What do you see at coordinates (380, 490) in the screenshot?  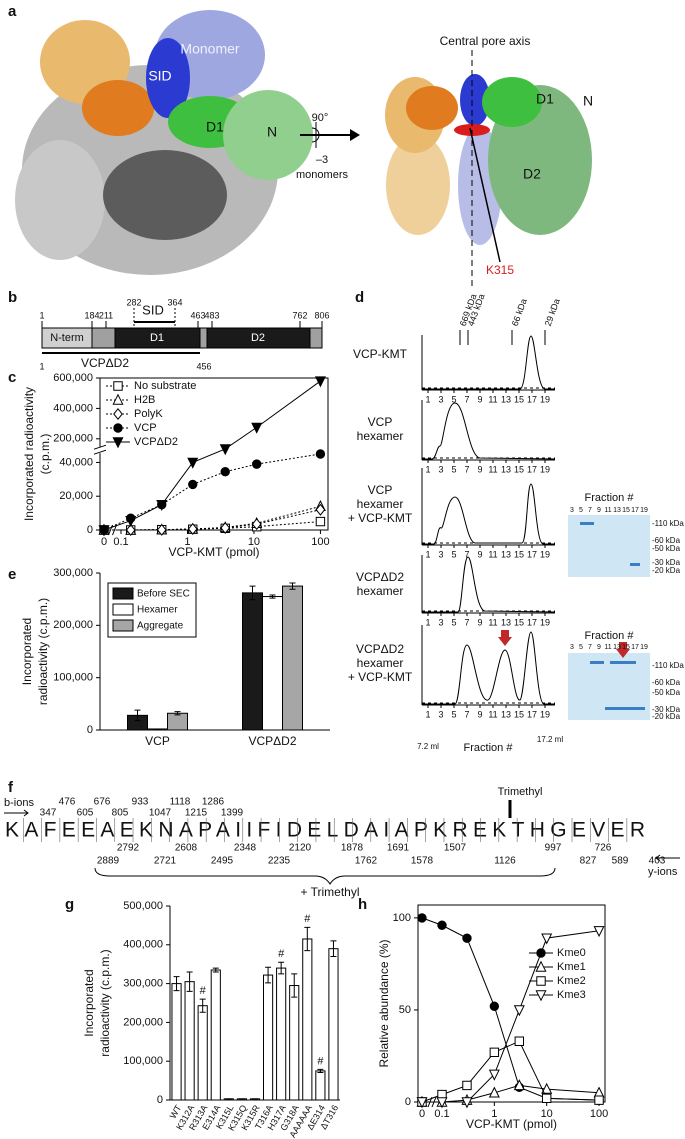 I see `row-label: VCP` at bounding box center [380, 490].